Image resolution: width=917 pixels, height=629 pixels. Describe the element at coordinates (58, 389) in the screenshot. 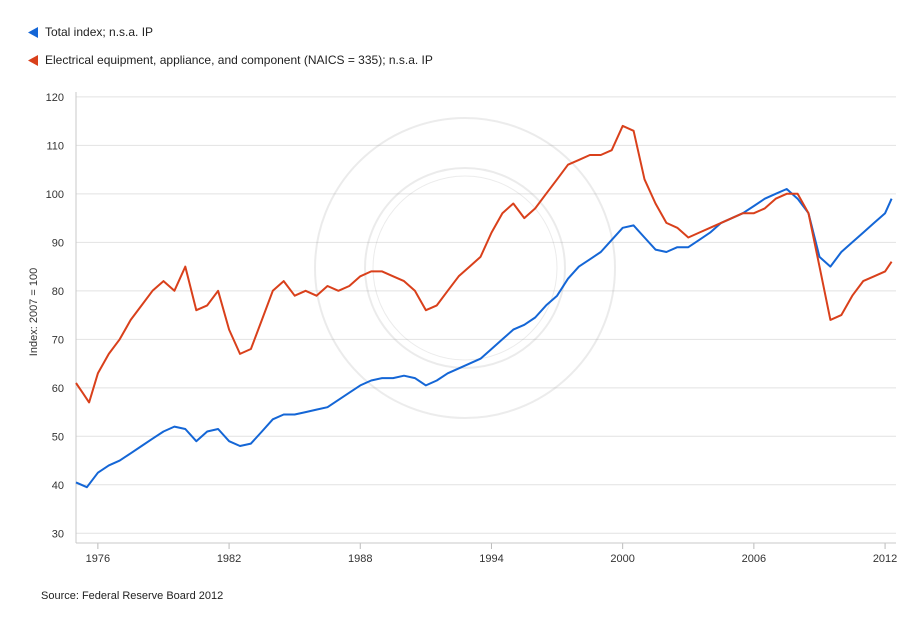

I see `y-tick-label: 60` at that location.